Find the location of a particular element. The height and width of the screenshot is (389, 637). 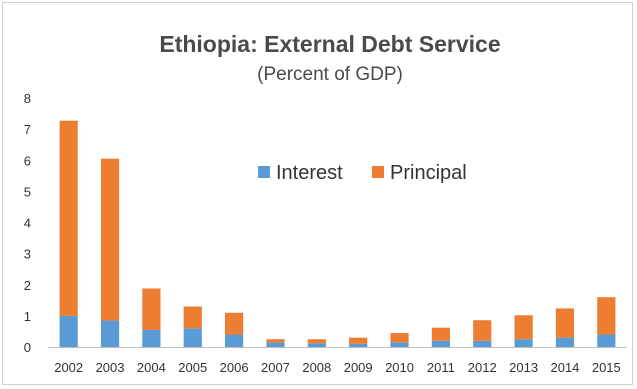

bar-principal-2003 is located at coordinates (110, 239).